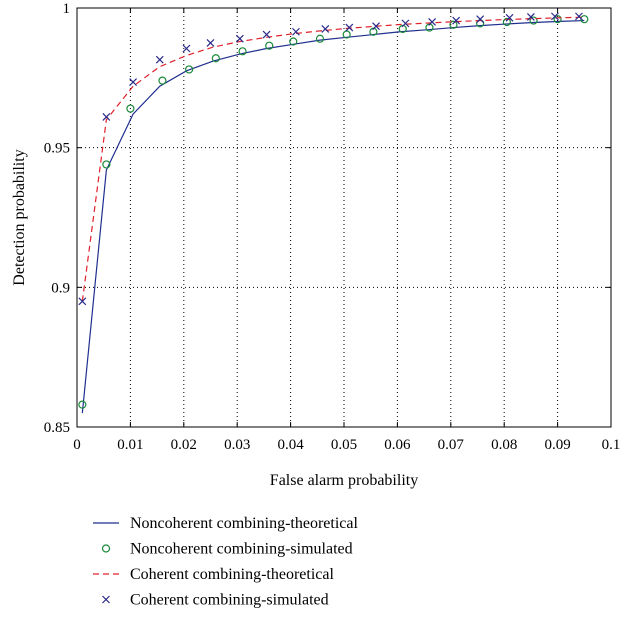 Image resolution: width=636 pixels, height=617 pixels. Describe the element at coordinates (504, 445) in the screenshot. I see `x-tick-label: 0.08` at that location.